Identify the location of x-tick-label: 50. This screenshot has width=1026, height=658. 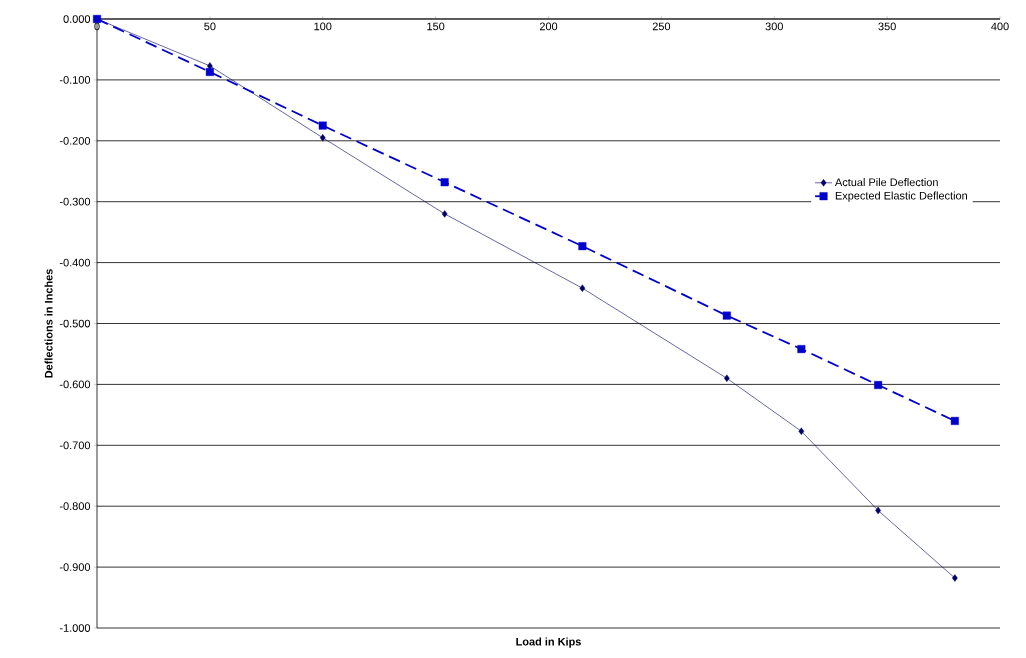
(210, 26).